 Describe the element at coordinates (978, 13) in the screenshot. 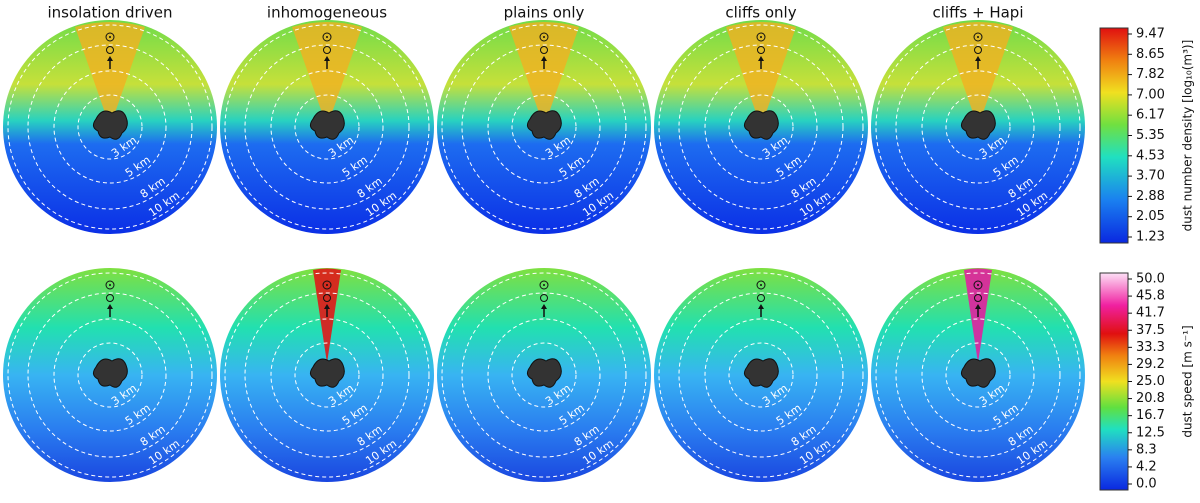

I see `panel-title: cliffs + Hapi` at that location.